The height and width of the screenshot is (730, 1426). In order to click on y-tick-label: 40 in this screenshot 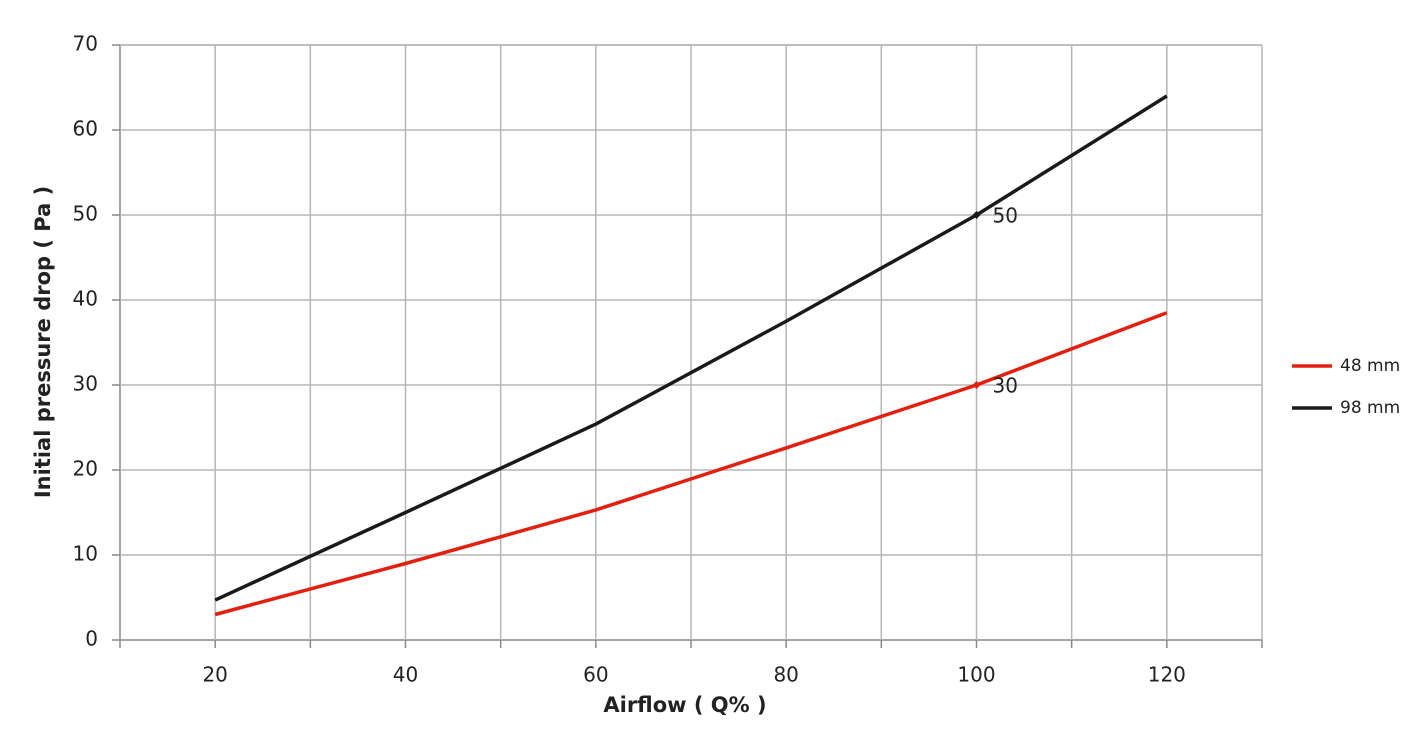, I will do `click(85, 299)`.